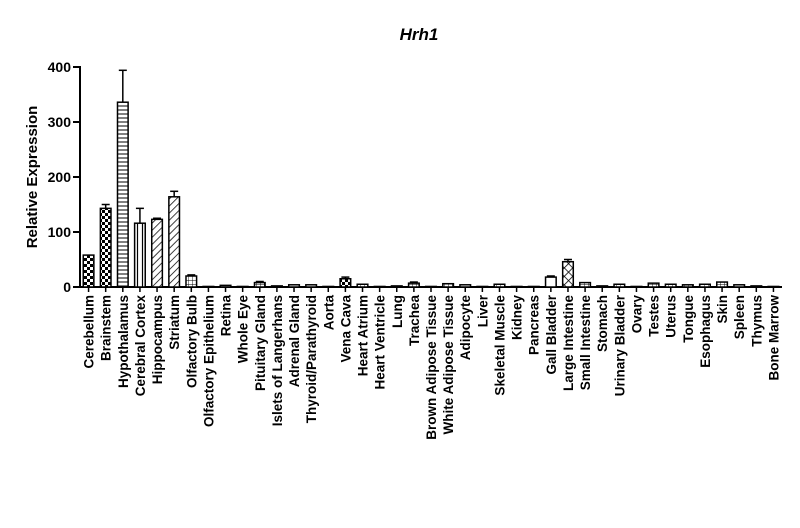 The width and height of the screenshot is (800, 528). What do you see at coordinates (568, 274) in the screenshot?
I see `bar-large-intestine` at bounding box center [568, 274].